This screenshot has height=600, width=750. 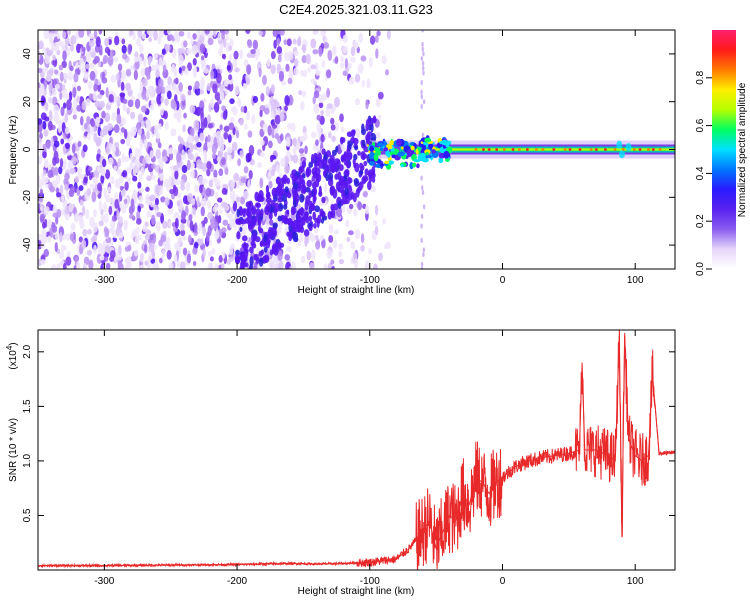 I want to click on x-tick-label: 0, so click(x=503, y=581).